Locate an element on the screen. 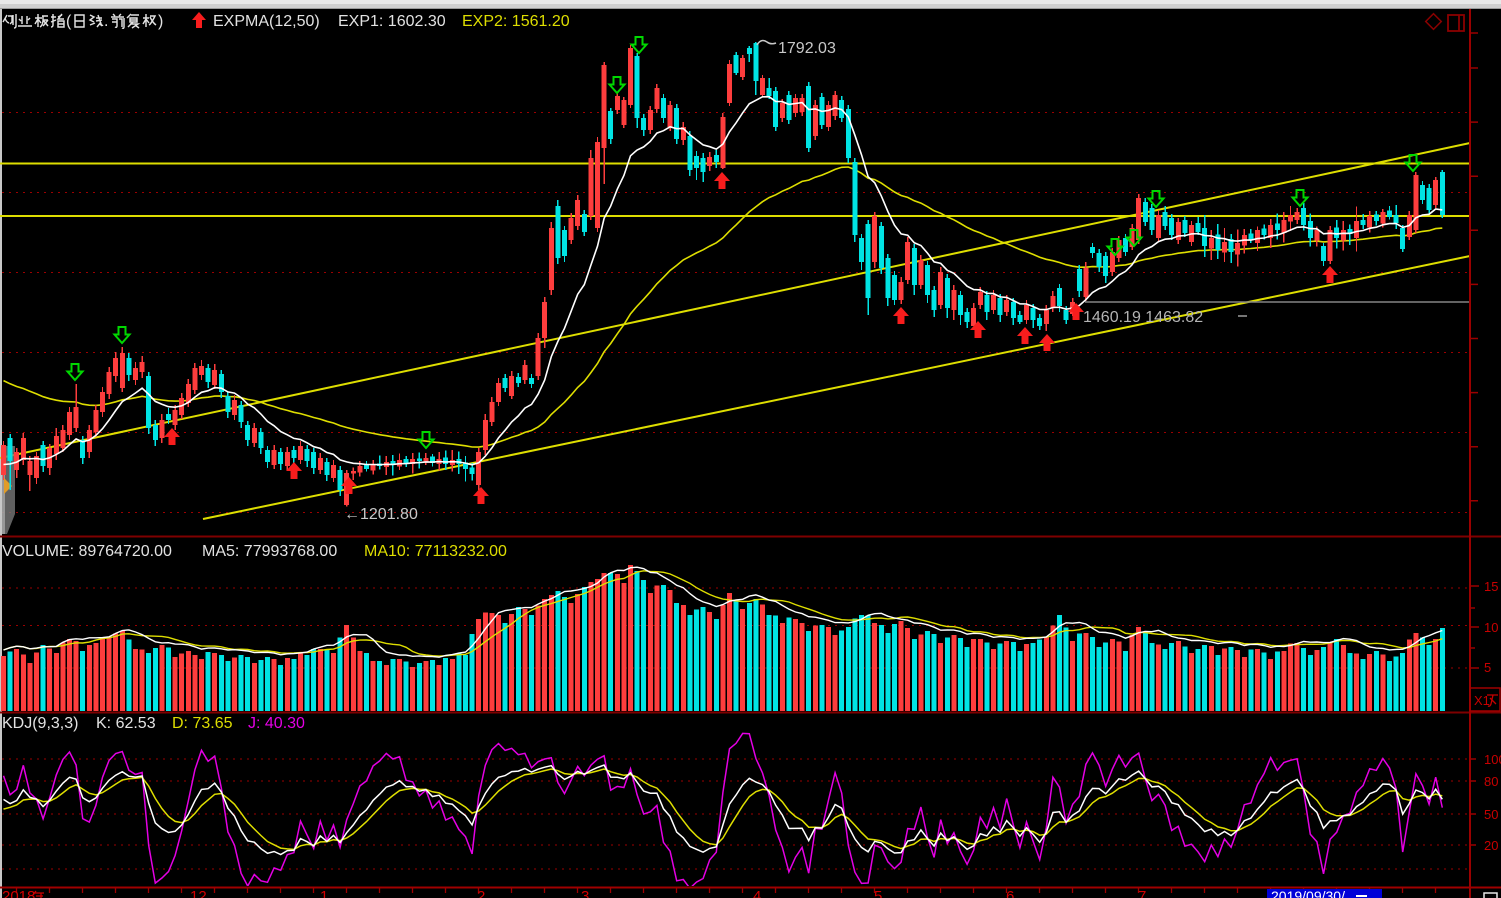 The height and width of the screenshot is (898, 1501). svg-text: 20 is located at coordinates (1491, 845).